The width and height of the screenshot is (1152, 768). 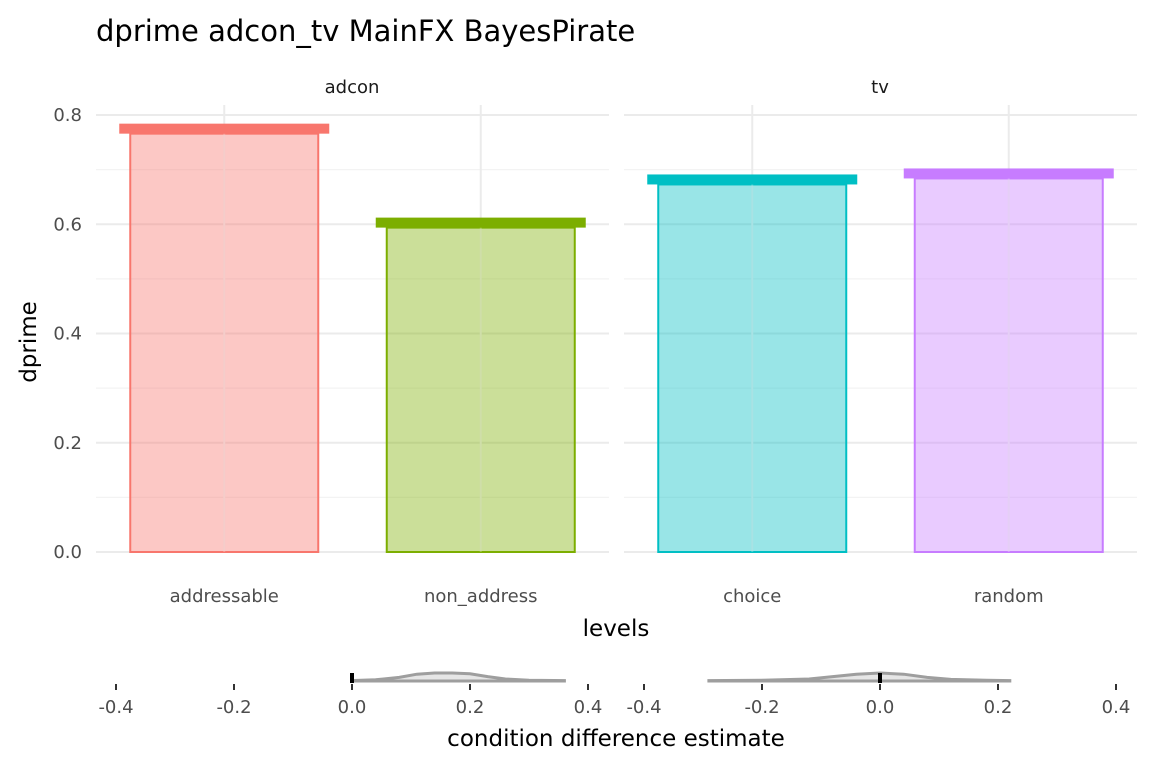 I want to click on bar-random, so click(x=1008, y=365).